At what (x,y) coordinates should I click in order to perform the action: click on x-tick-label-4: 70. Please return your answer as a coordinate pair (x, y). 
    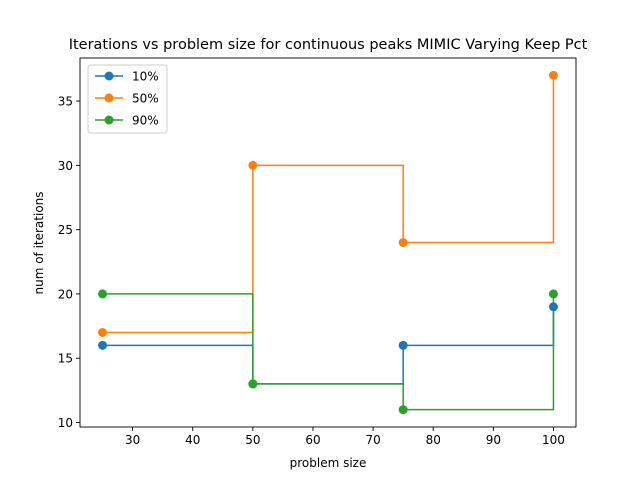
    Looking at the image, I should click on (372, 440).